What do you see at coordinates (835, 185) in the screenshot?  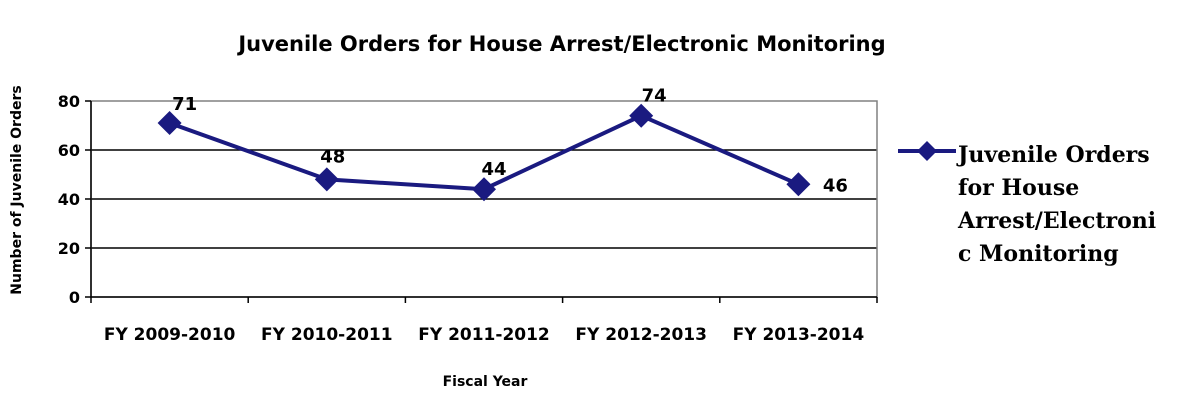 I see `data-label-4: 46` at bounding box center [835, 185].